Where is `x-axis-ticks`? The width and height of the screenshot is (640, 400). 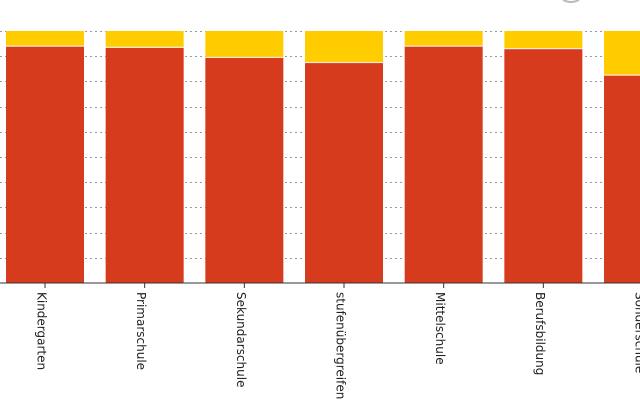 x-axis-ticks is located at coordinates (294, 285).